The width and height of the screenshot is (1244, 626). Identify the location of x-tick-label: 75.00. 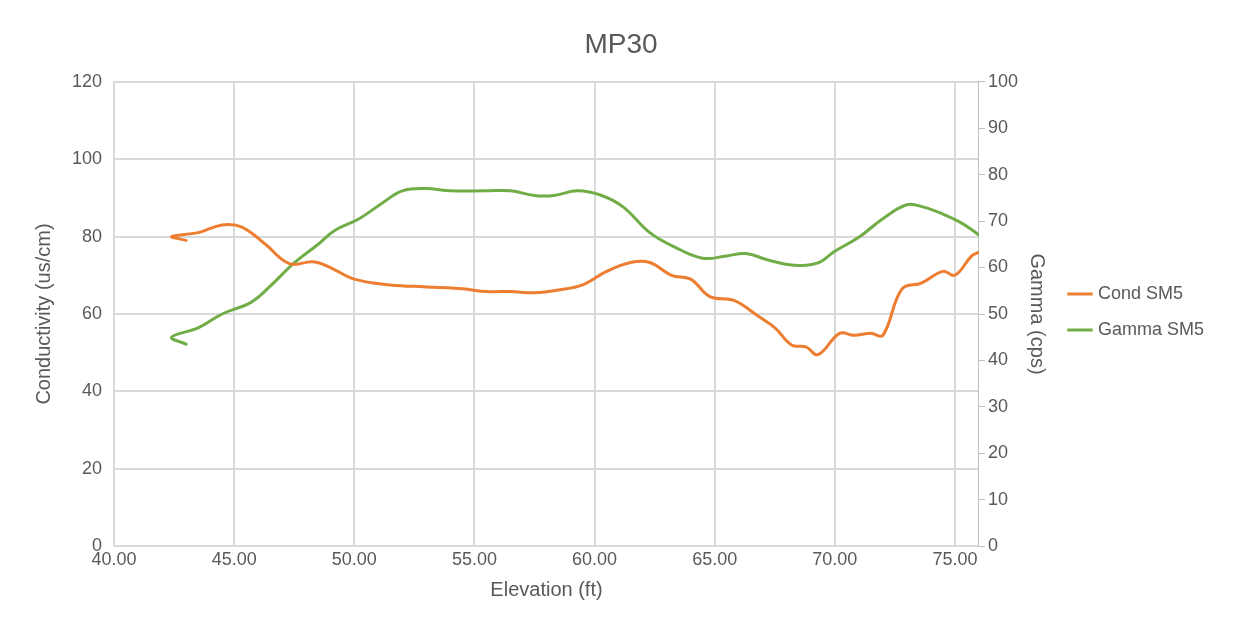
(955, 559).